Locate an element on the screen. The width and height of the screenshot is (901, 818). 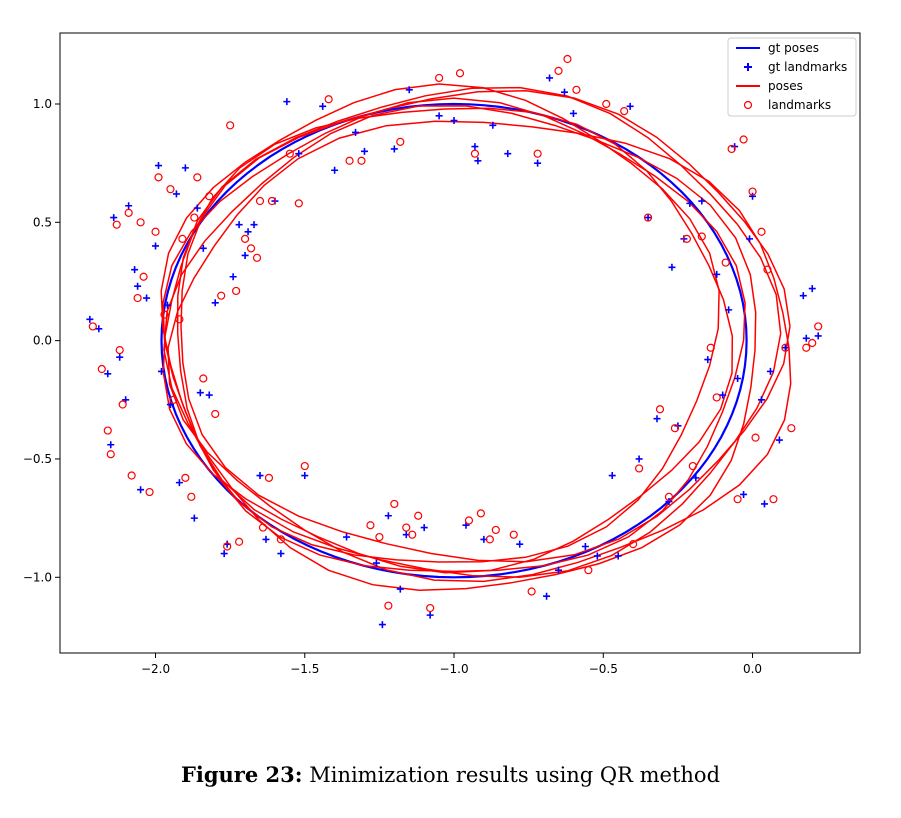
legend-landmarks-label: landmarks is located at coordinates (799, 105).